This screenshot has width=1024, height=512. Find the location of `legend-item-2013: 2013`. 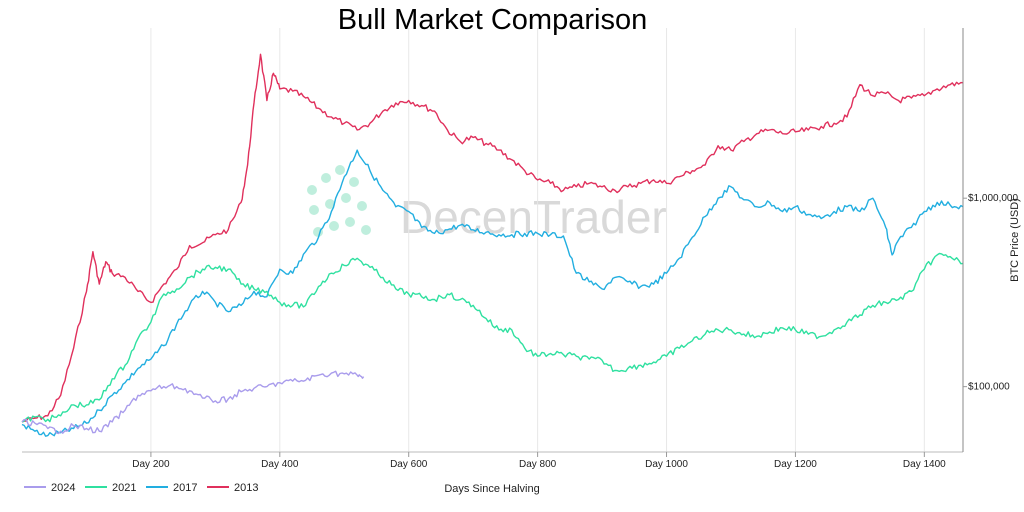

legend-item-2013: 2013 is located at coordinates (232, 488).